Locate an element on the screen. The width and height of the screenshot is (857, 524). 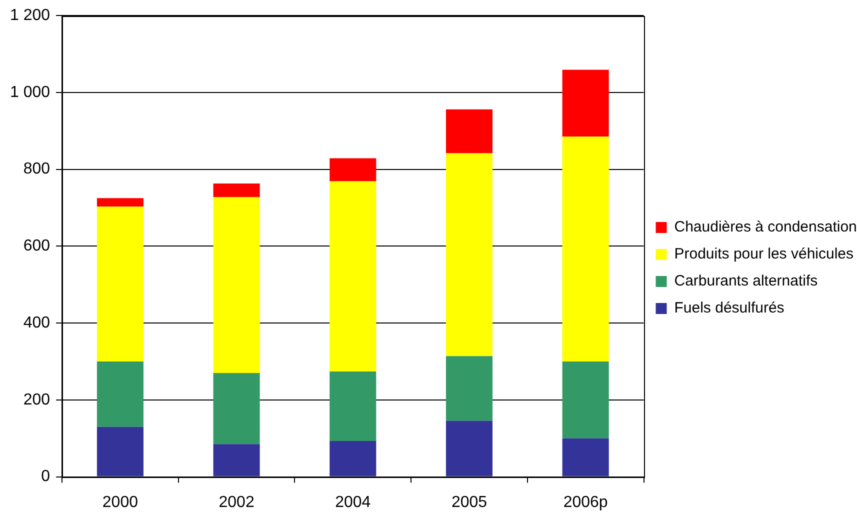
legend-label: Fuels désulfurés is located at coordinates (729, 308).